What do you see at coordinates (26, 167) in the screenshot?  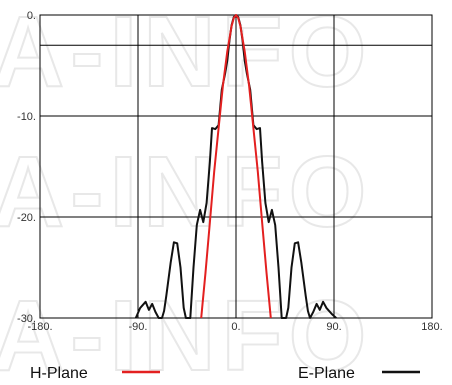 I see `y-tick-labels: 0. -10. -20. -30.` at bounding box center [26, 167].